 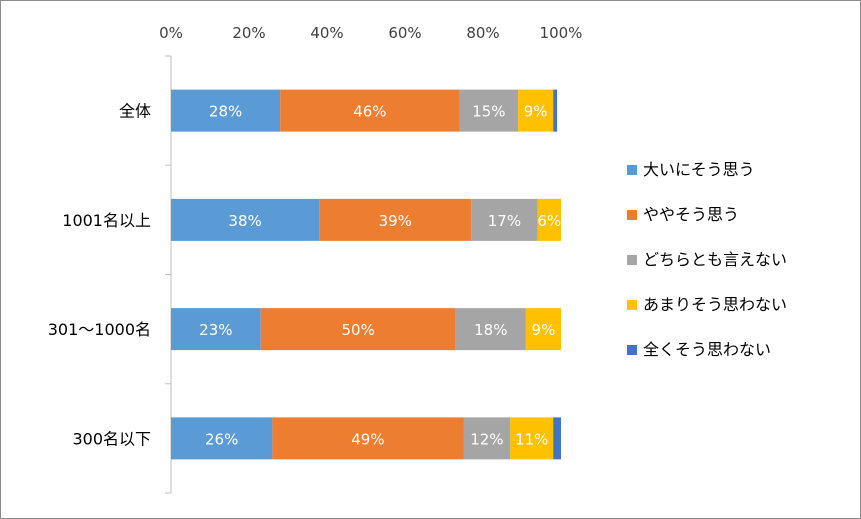 I want to click on data-label: 18%, so click(x=490, y=330).